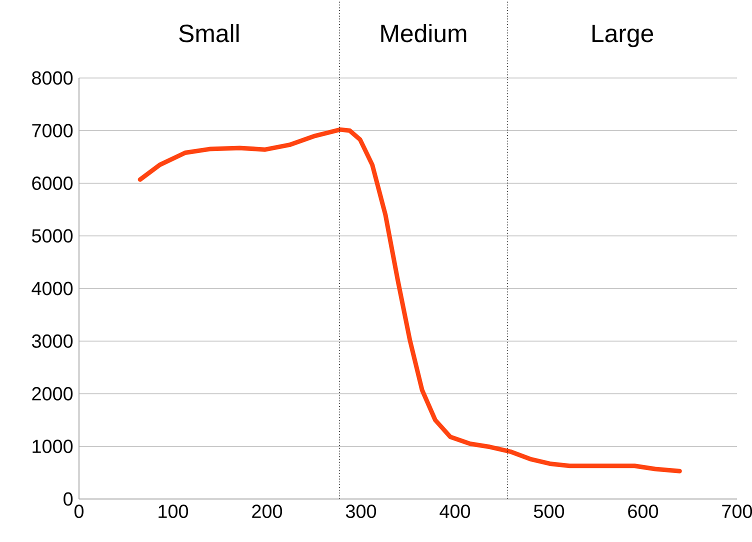  I want to click on y-tick-label: 2000, so click(52, 393).